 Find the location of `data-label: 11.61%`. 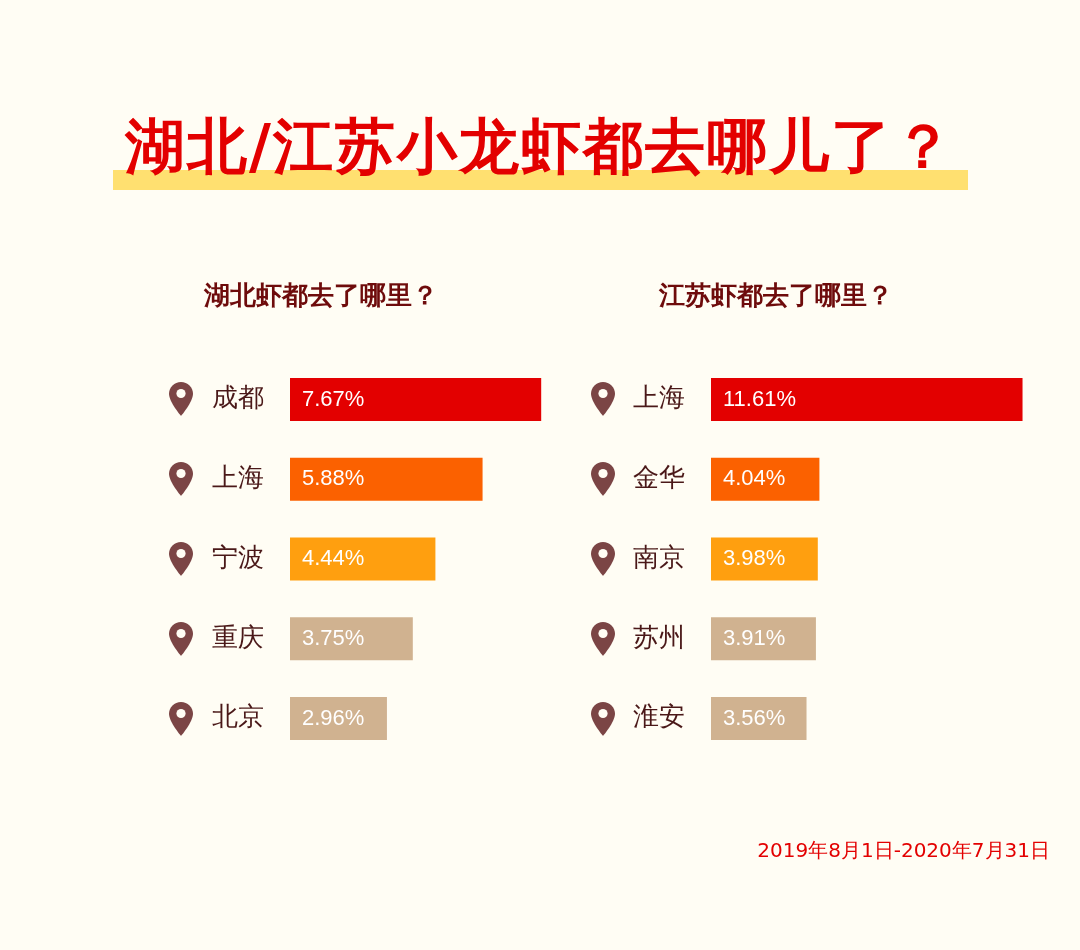

data-label: 11.61% is located at coordinates (759, 398).